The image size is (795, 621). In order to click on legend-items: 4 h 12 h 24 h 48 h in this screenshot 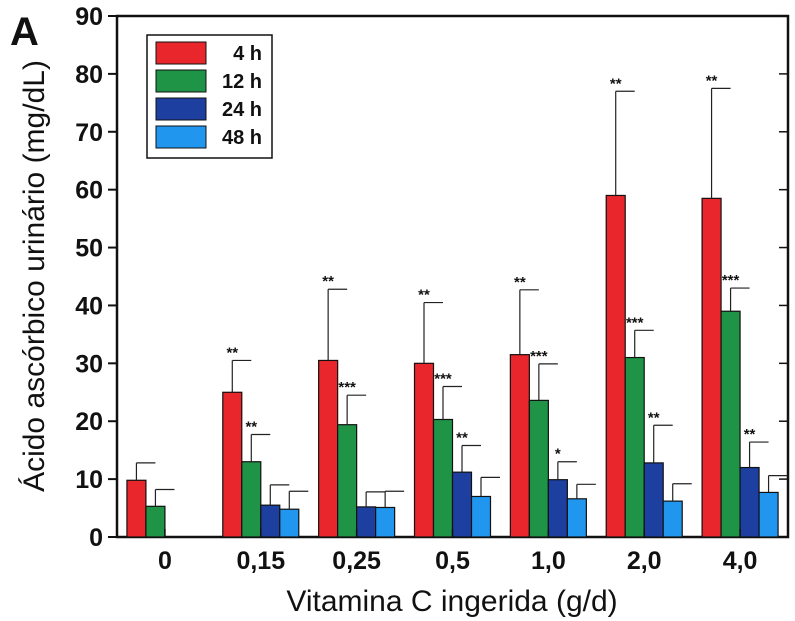, I will do `click(208, 95)`.